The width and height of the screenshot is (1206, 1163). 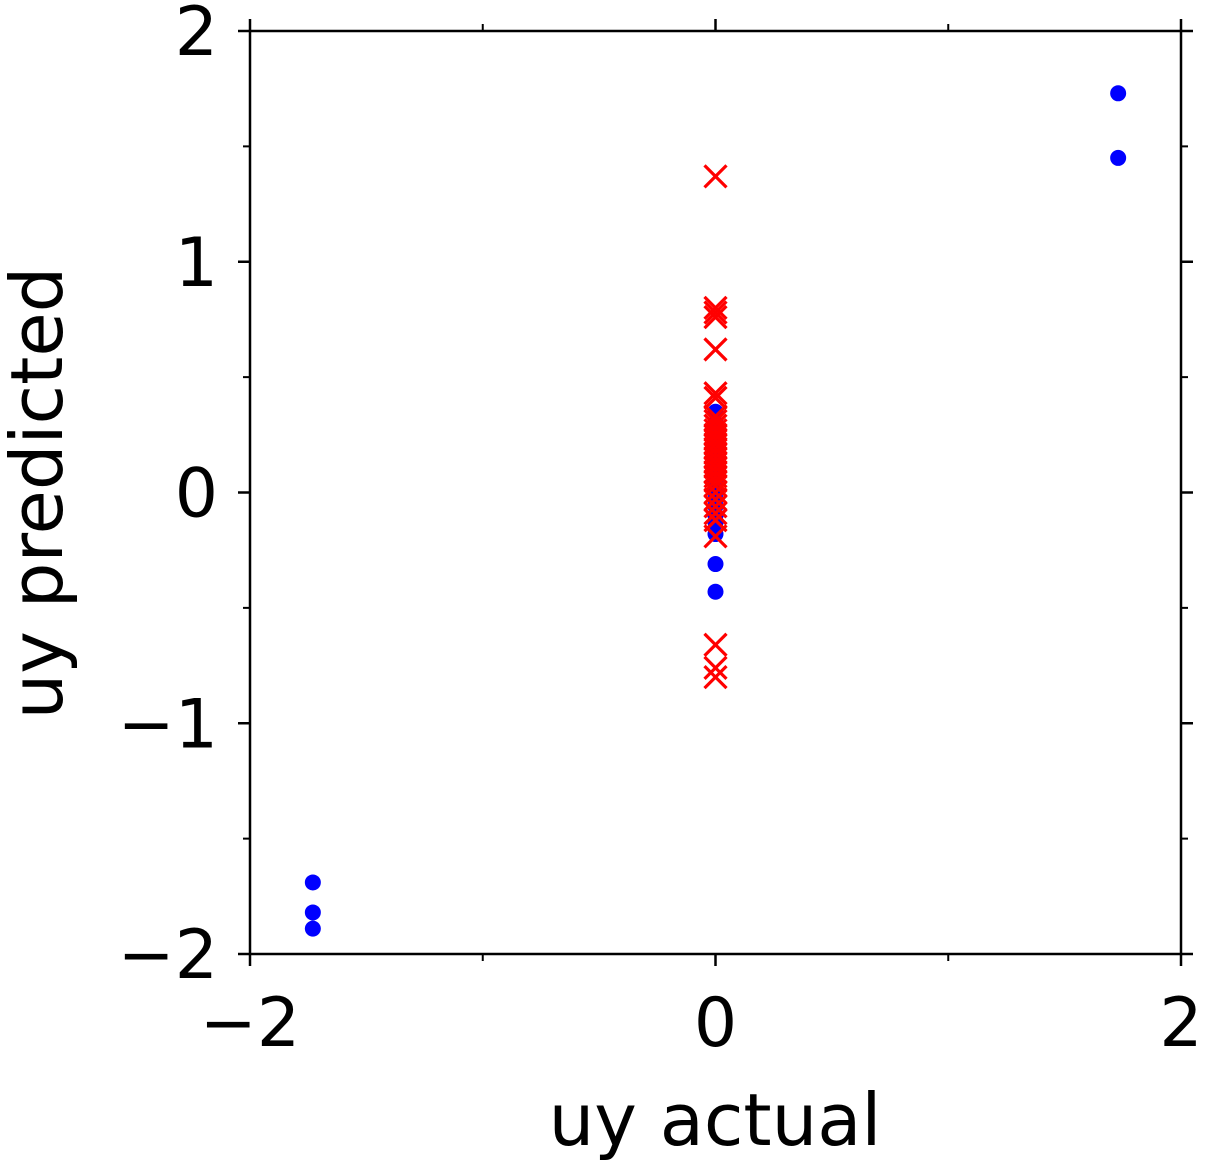 I want to click on y-axis-label: uy predicted, so click(x=39, y=493).